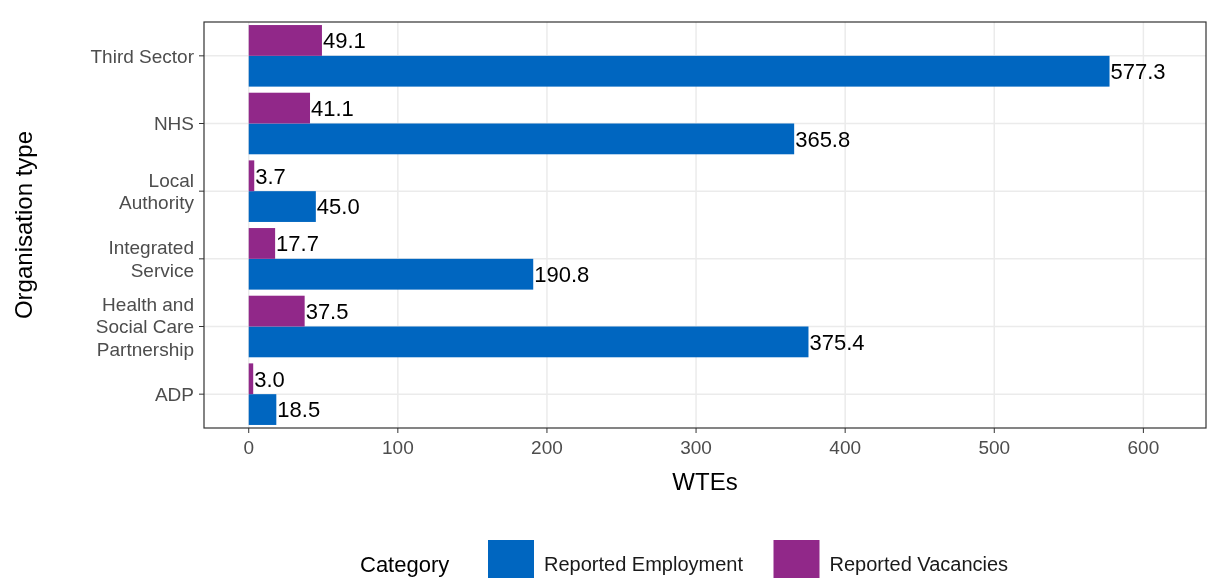 The width and height of the screenshot is (1218, 586). Describe the element at coordinates (173, 124) in the screenshot. I see `y-tick-label: NHS` at that location.